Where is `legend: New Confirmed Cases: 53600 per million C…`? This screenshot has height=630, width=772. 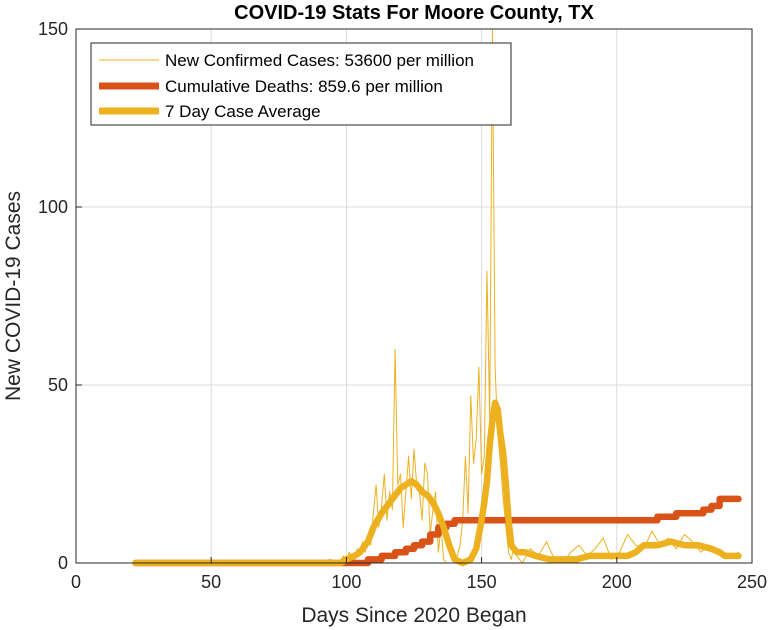
legend: New Confirmed Cases: 53600 per million C… is located at coordinates (301, 84).